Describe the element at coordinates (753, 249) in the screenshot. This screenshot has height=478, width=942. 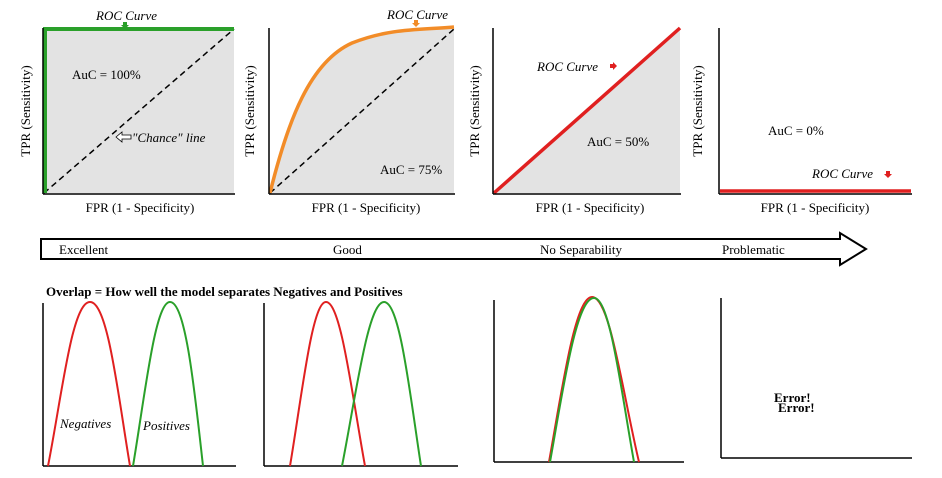
I see `scale-label-problematic: Problematic` at that location.